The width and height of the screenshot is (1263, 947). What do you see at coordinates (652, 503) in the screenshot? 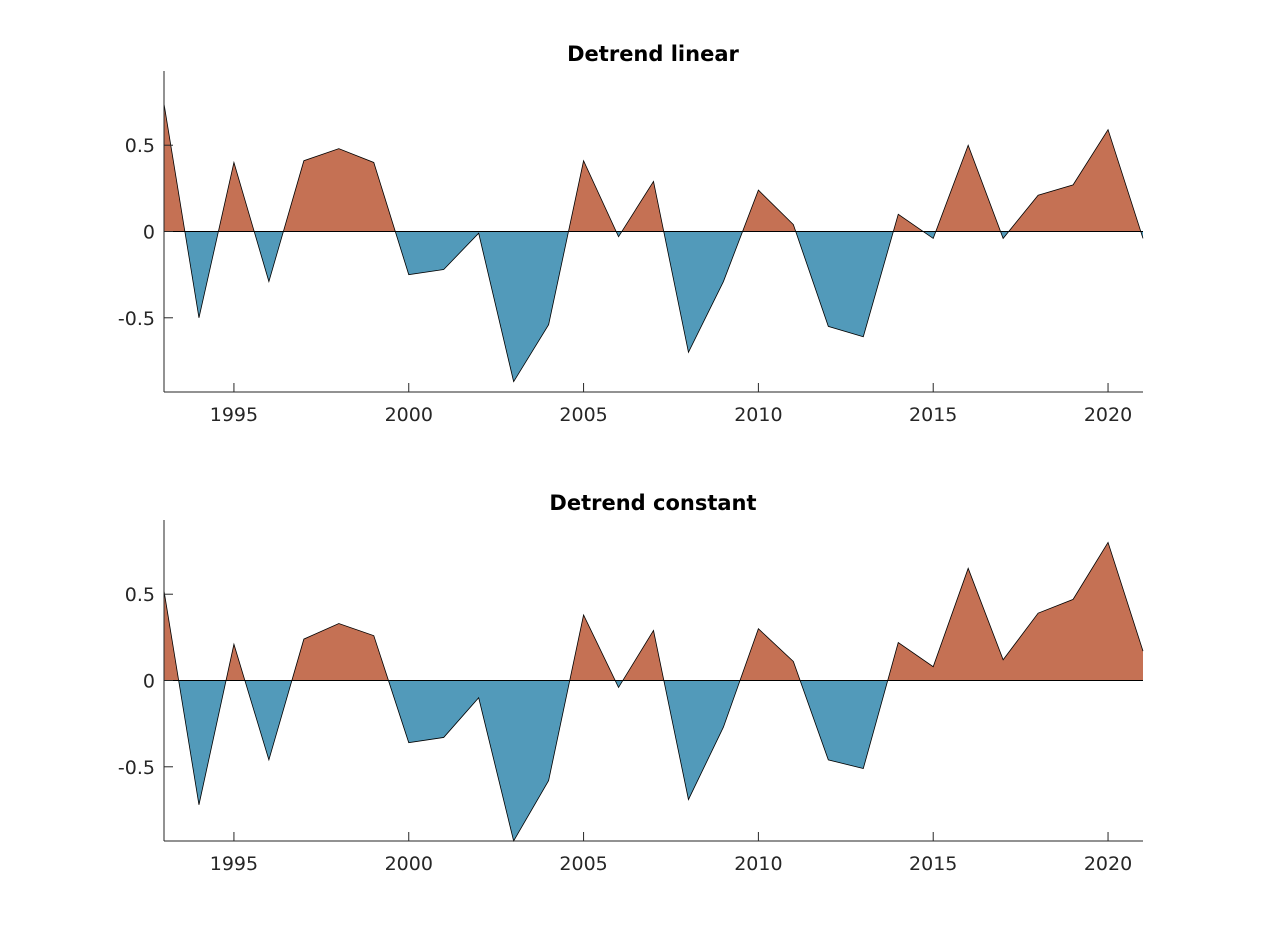
I see `chart-title: Detrend constant` at bounding box center [652, 503].